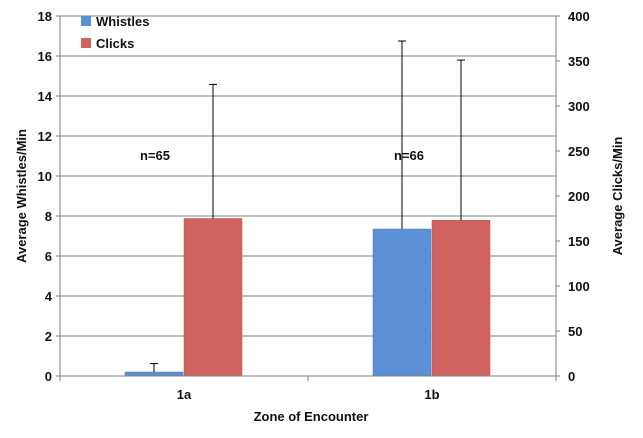 This screenshot has height=438, width=643. Describe the element at coordinates (45, 16) in the screenshot. I see `left-tick-label: 18` at that location.